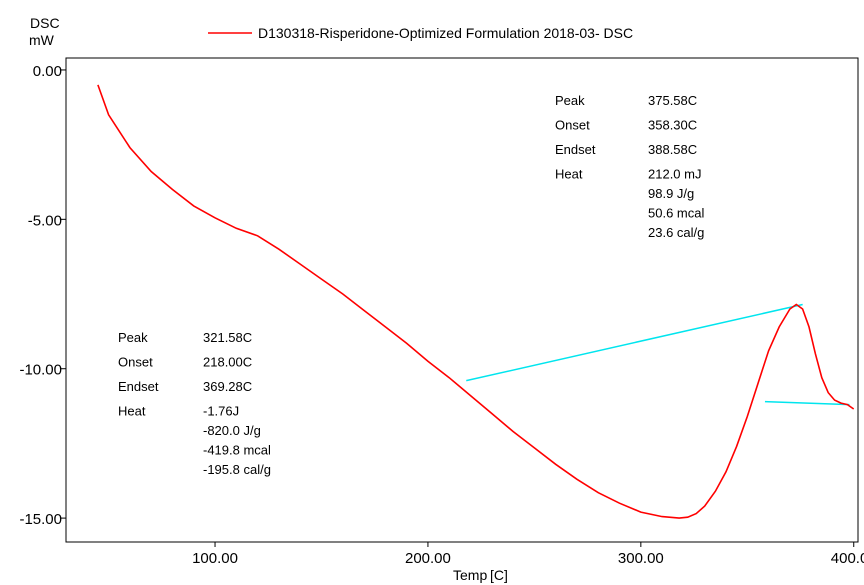 Image resolution: width=864 pixels, height=585 pixels. I want to click on y-axis-label: DSC, so click(45, 23).